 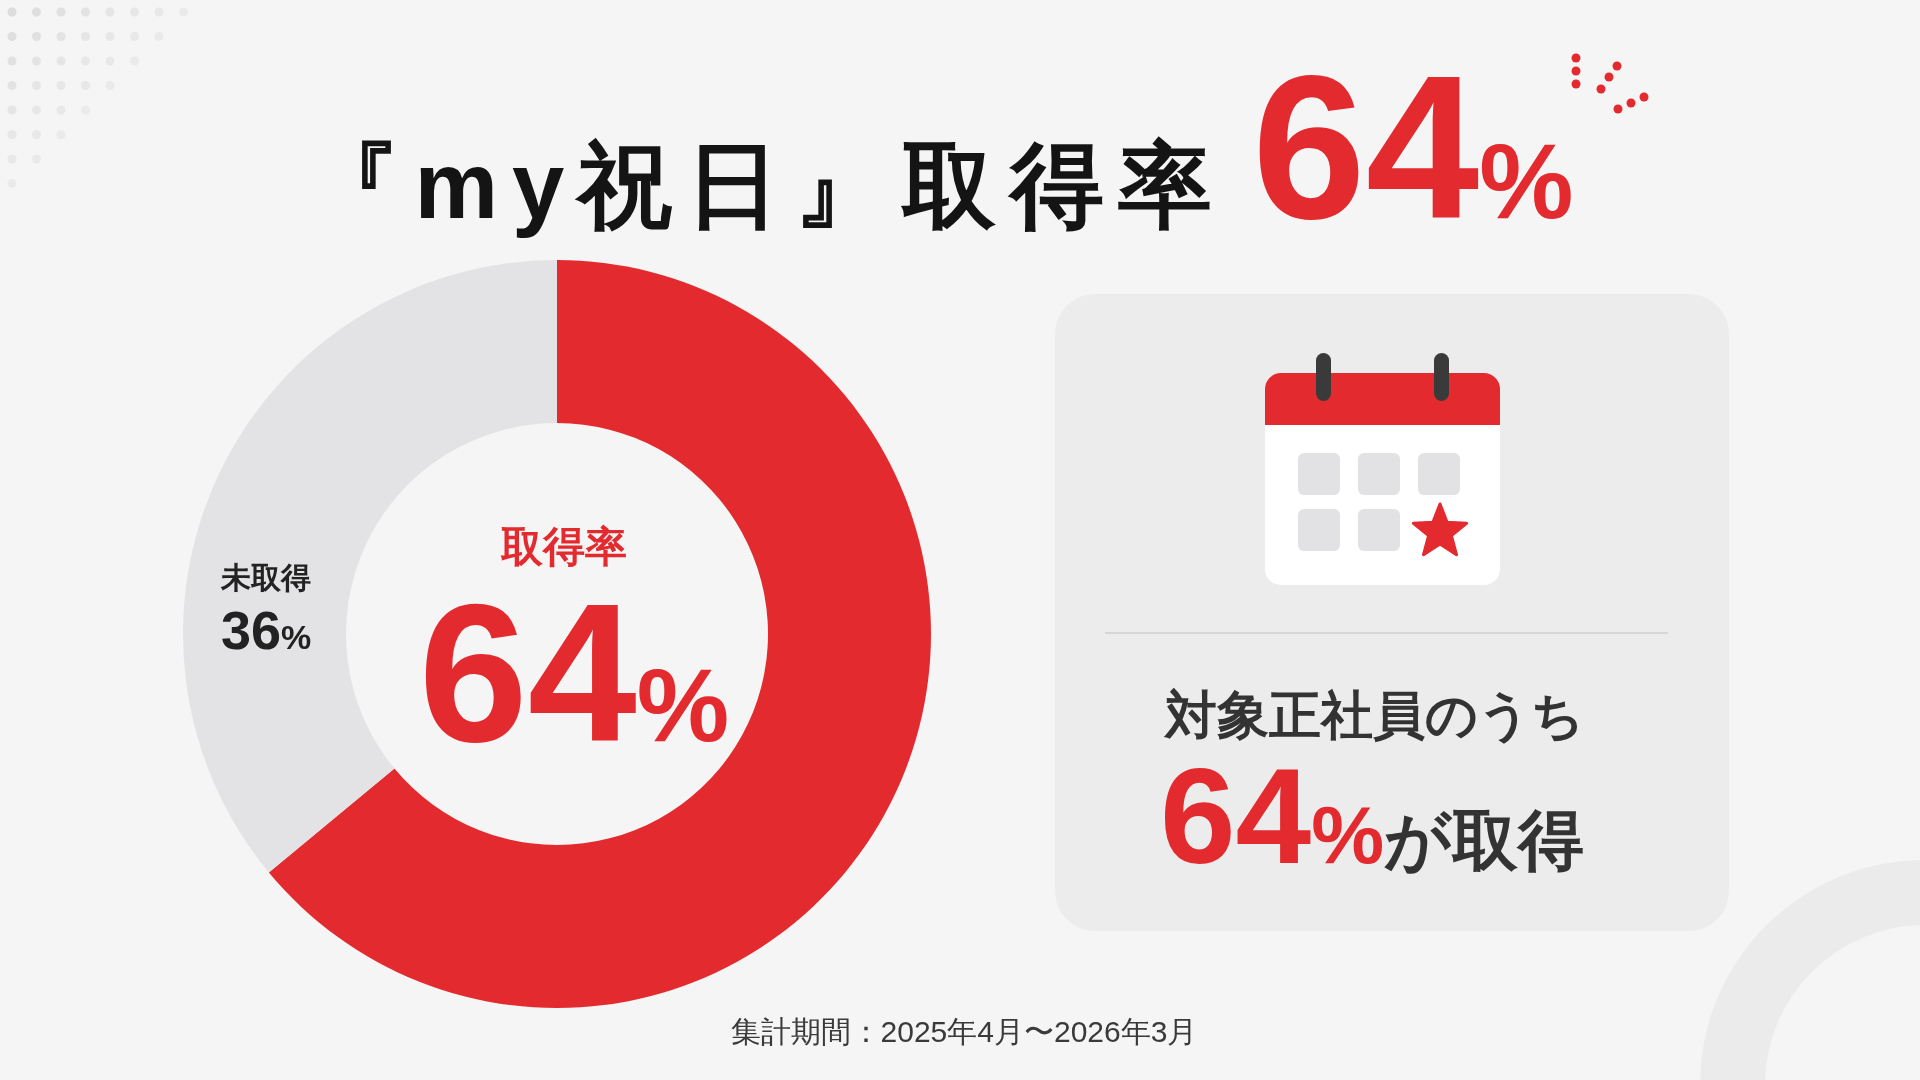 I want to click on slice-label: 未取得, so click(x=266, y=578).